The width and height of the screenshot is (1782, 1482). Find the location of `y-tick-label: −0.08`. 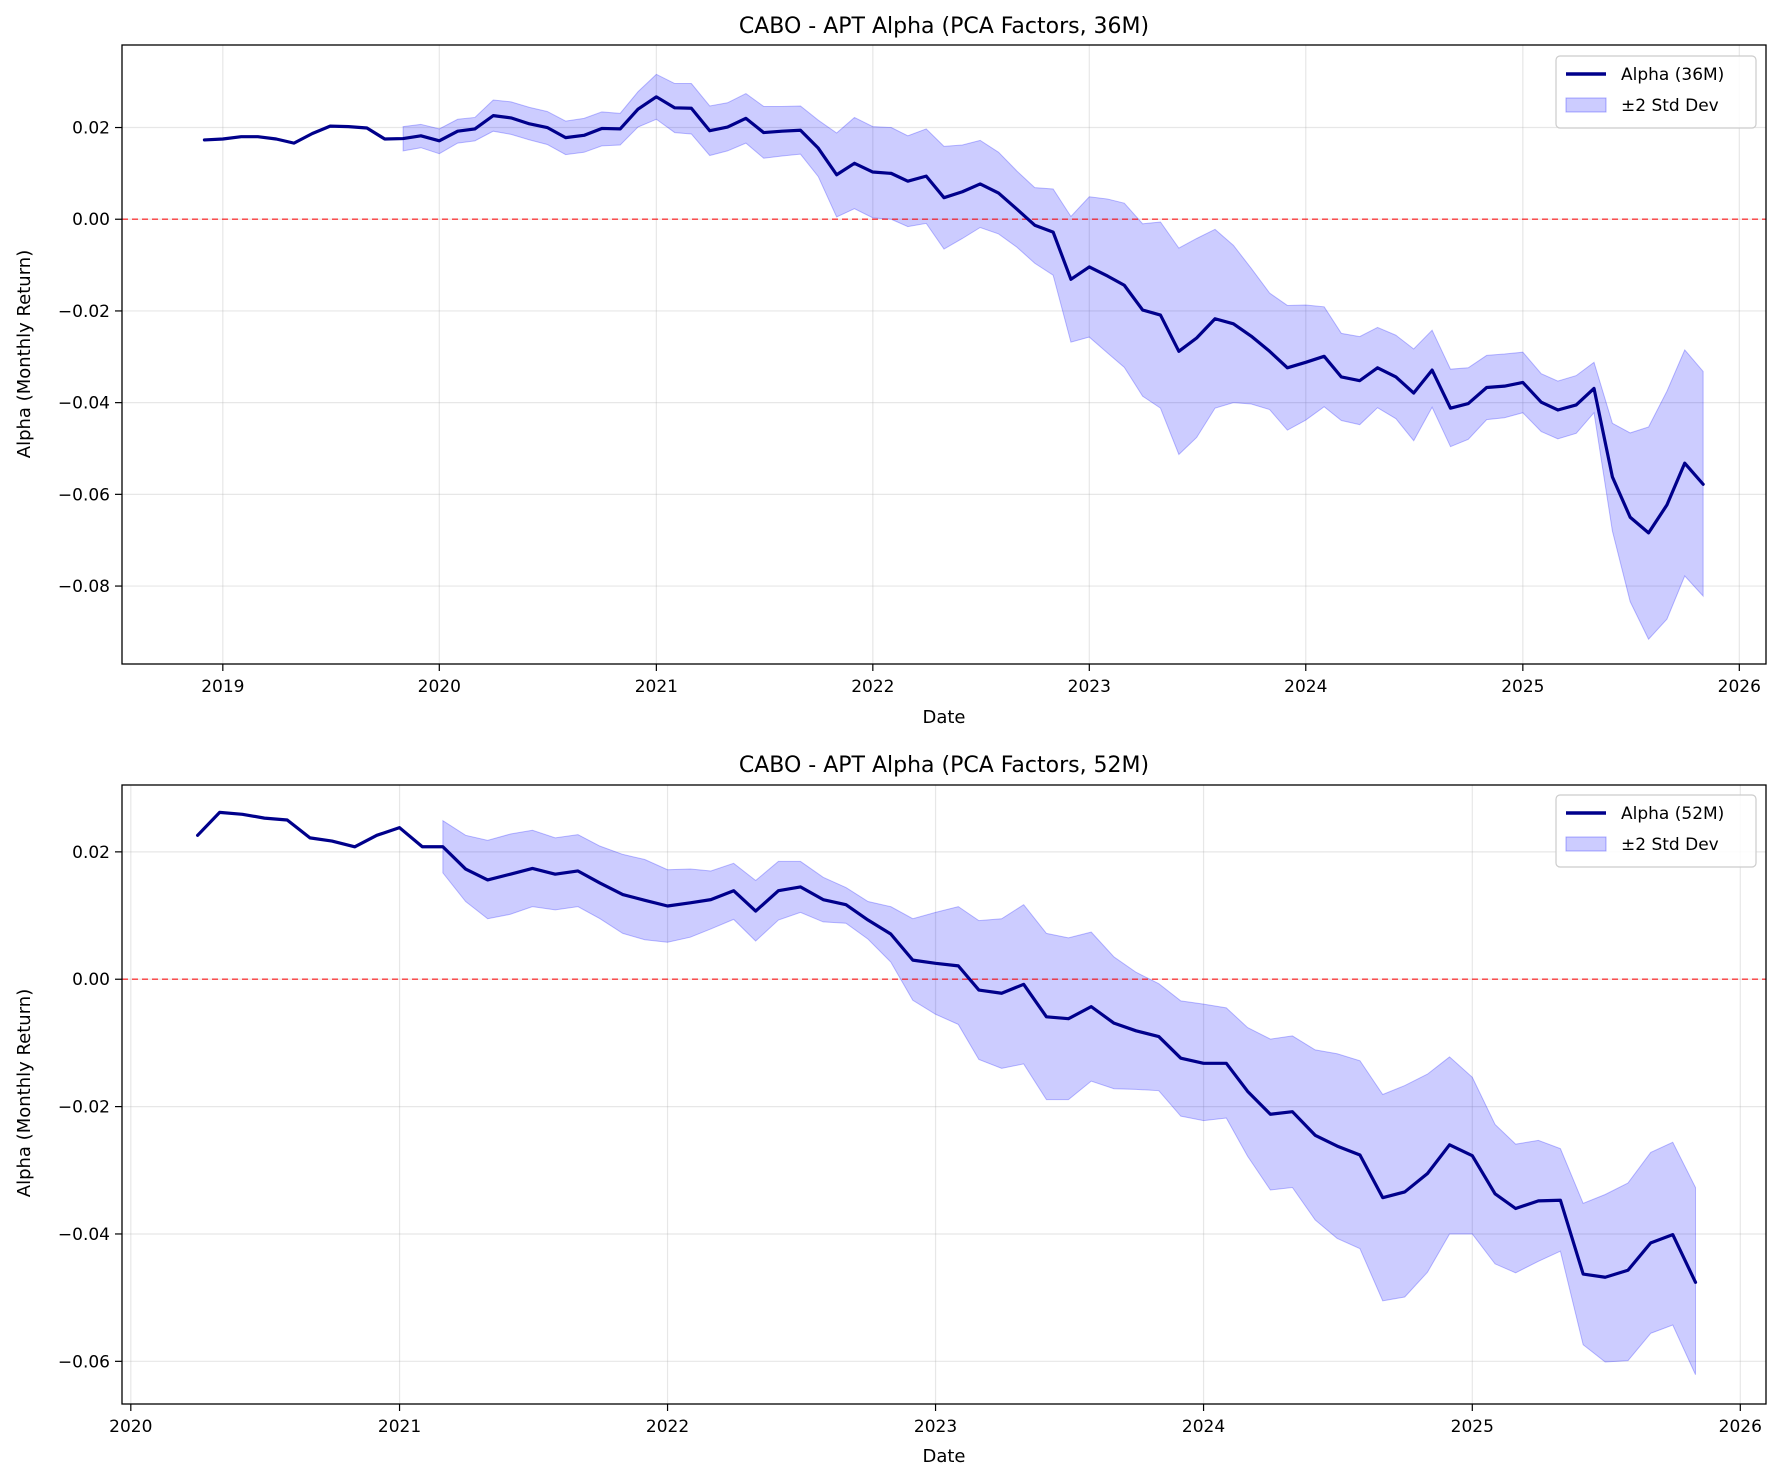

y-tick-label: −0.08 is located at coordinates (84, 587).